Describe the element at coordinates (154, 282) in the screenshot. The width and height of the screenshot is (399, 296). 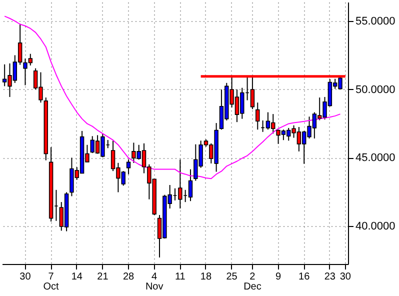
I see `x-tick-label: 4 Nov` at that location.